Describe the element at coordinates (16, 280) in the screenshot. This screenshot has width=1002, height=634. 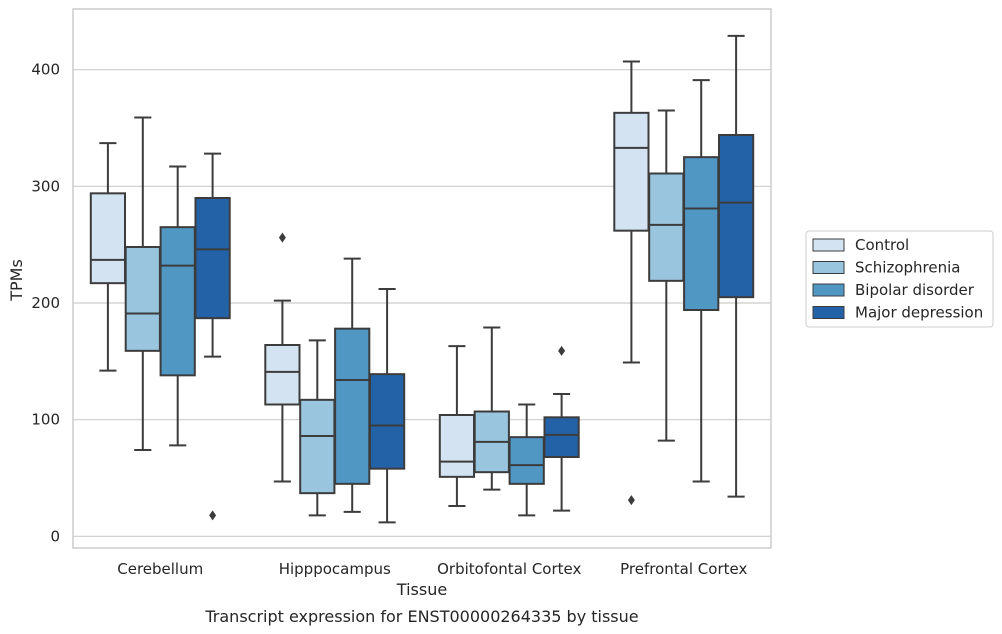
I see `y-axis-label: TPMs` at that location.